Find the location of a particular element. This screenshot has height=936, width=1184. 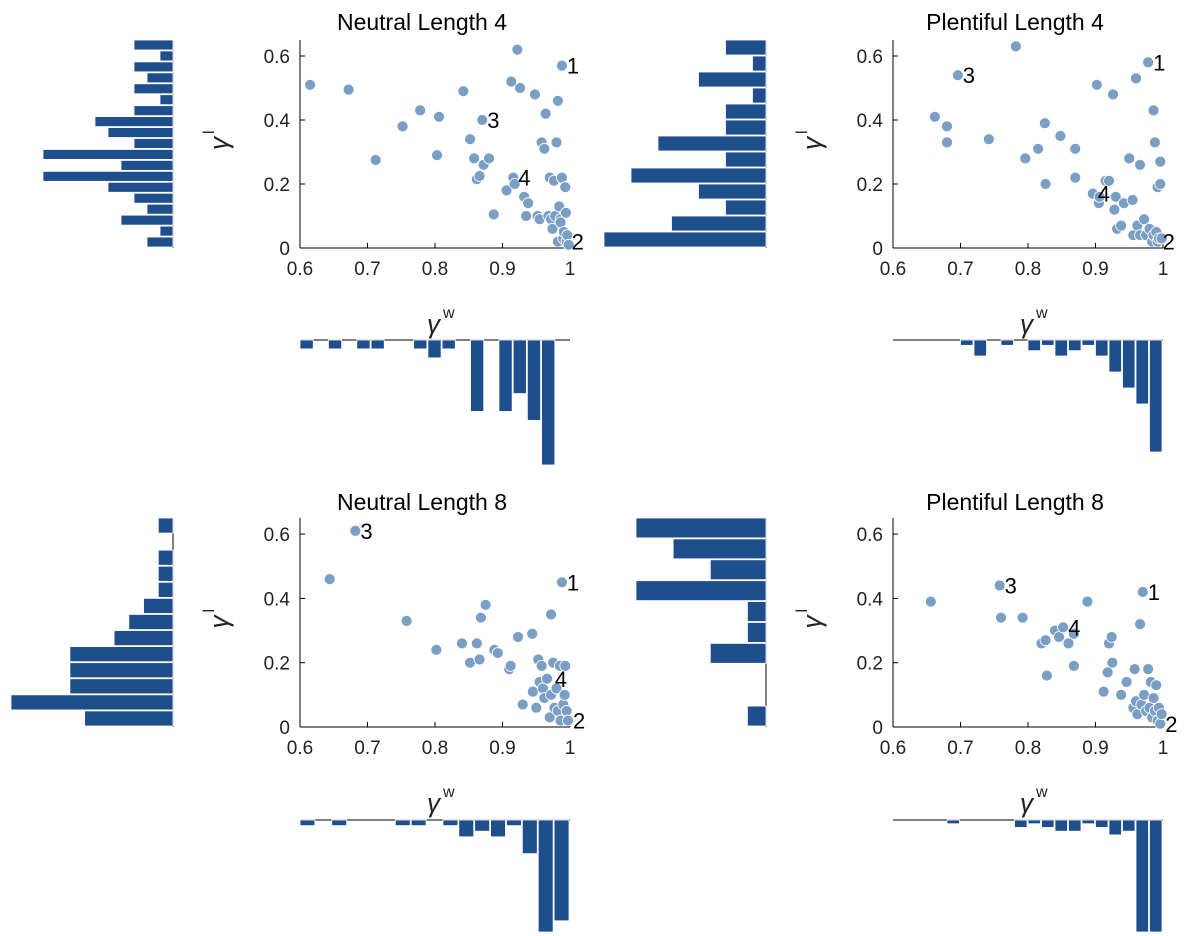

y-axis-label: γ is located at coordinates (219, 142).